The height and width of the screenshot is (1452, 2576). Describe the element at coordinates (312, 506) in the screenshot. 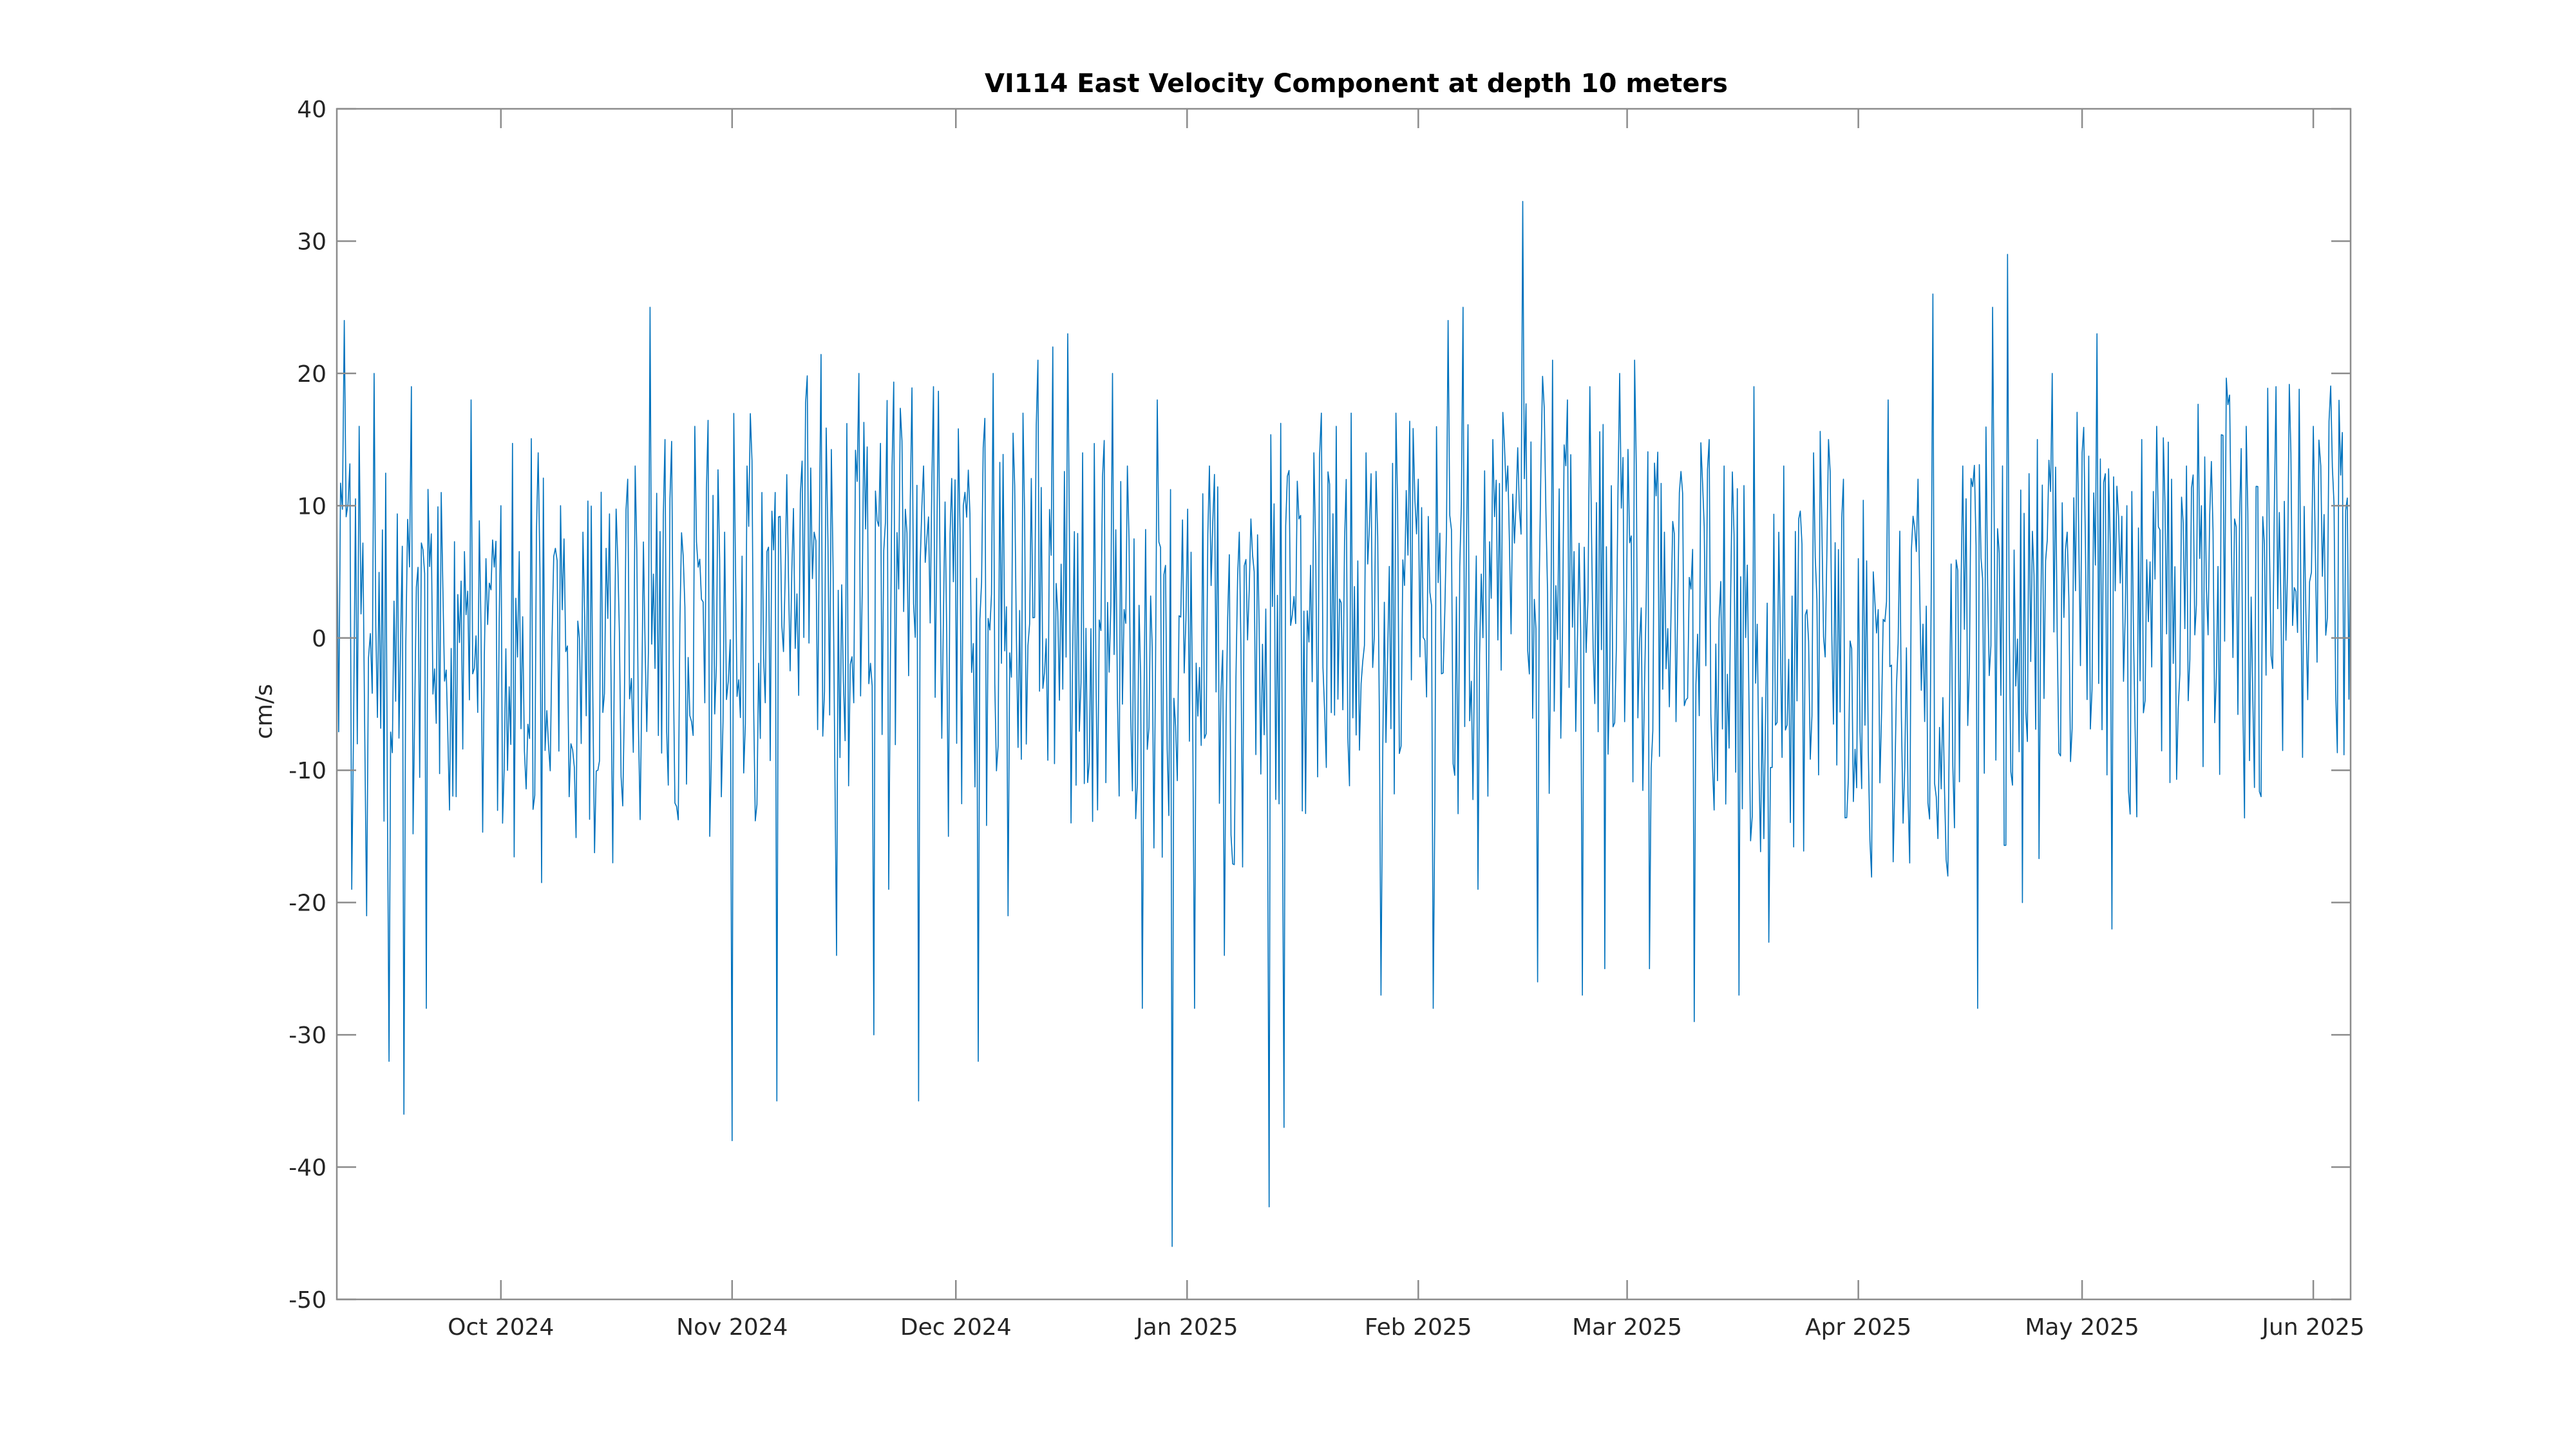

I see `y-tick-label: 10` at that location.